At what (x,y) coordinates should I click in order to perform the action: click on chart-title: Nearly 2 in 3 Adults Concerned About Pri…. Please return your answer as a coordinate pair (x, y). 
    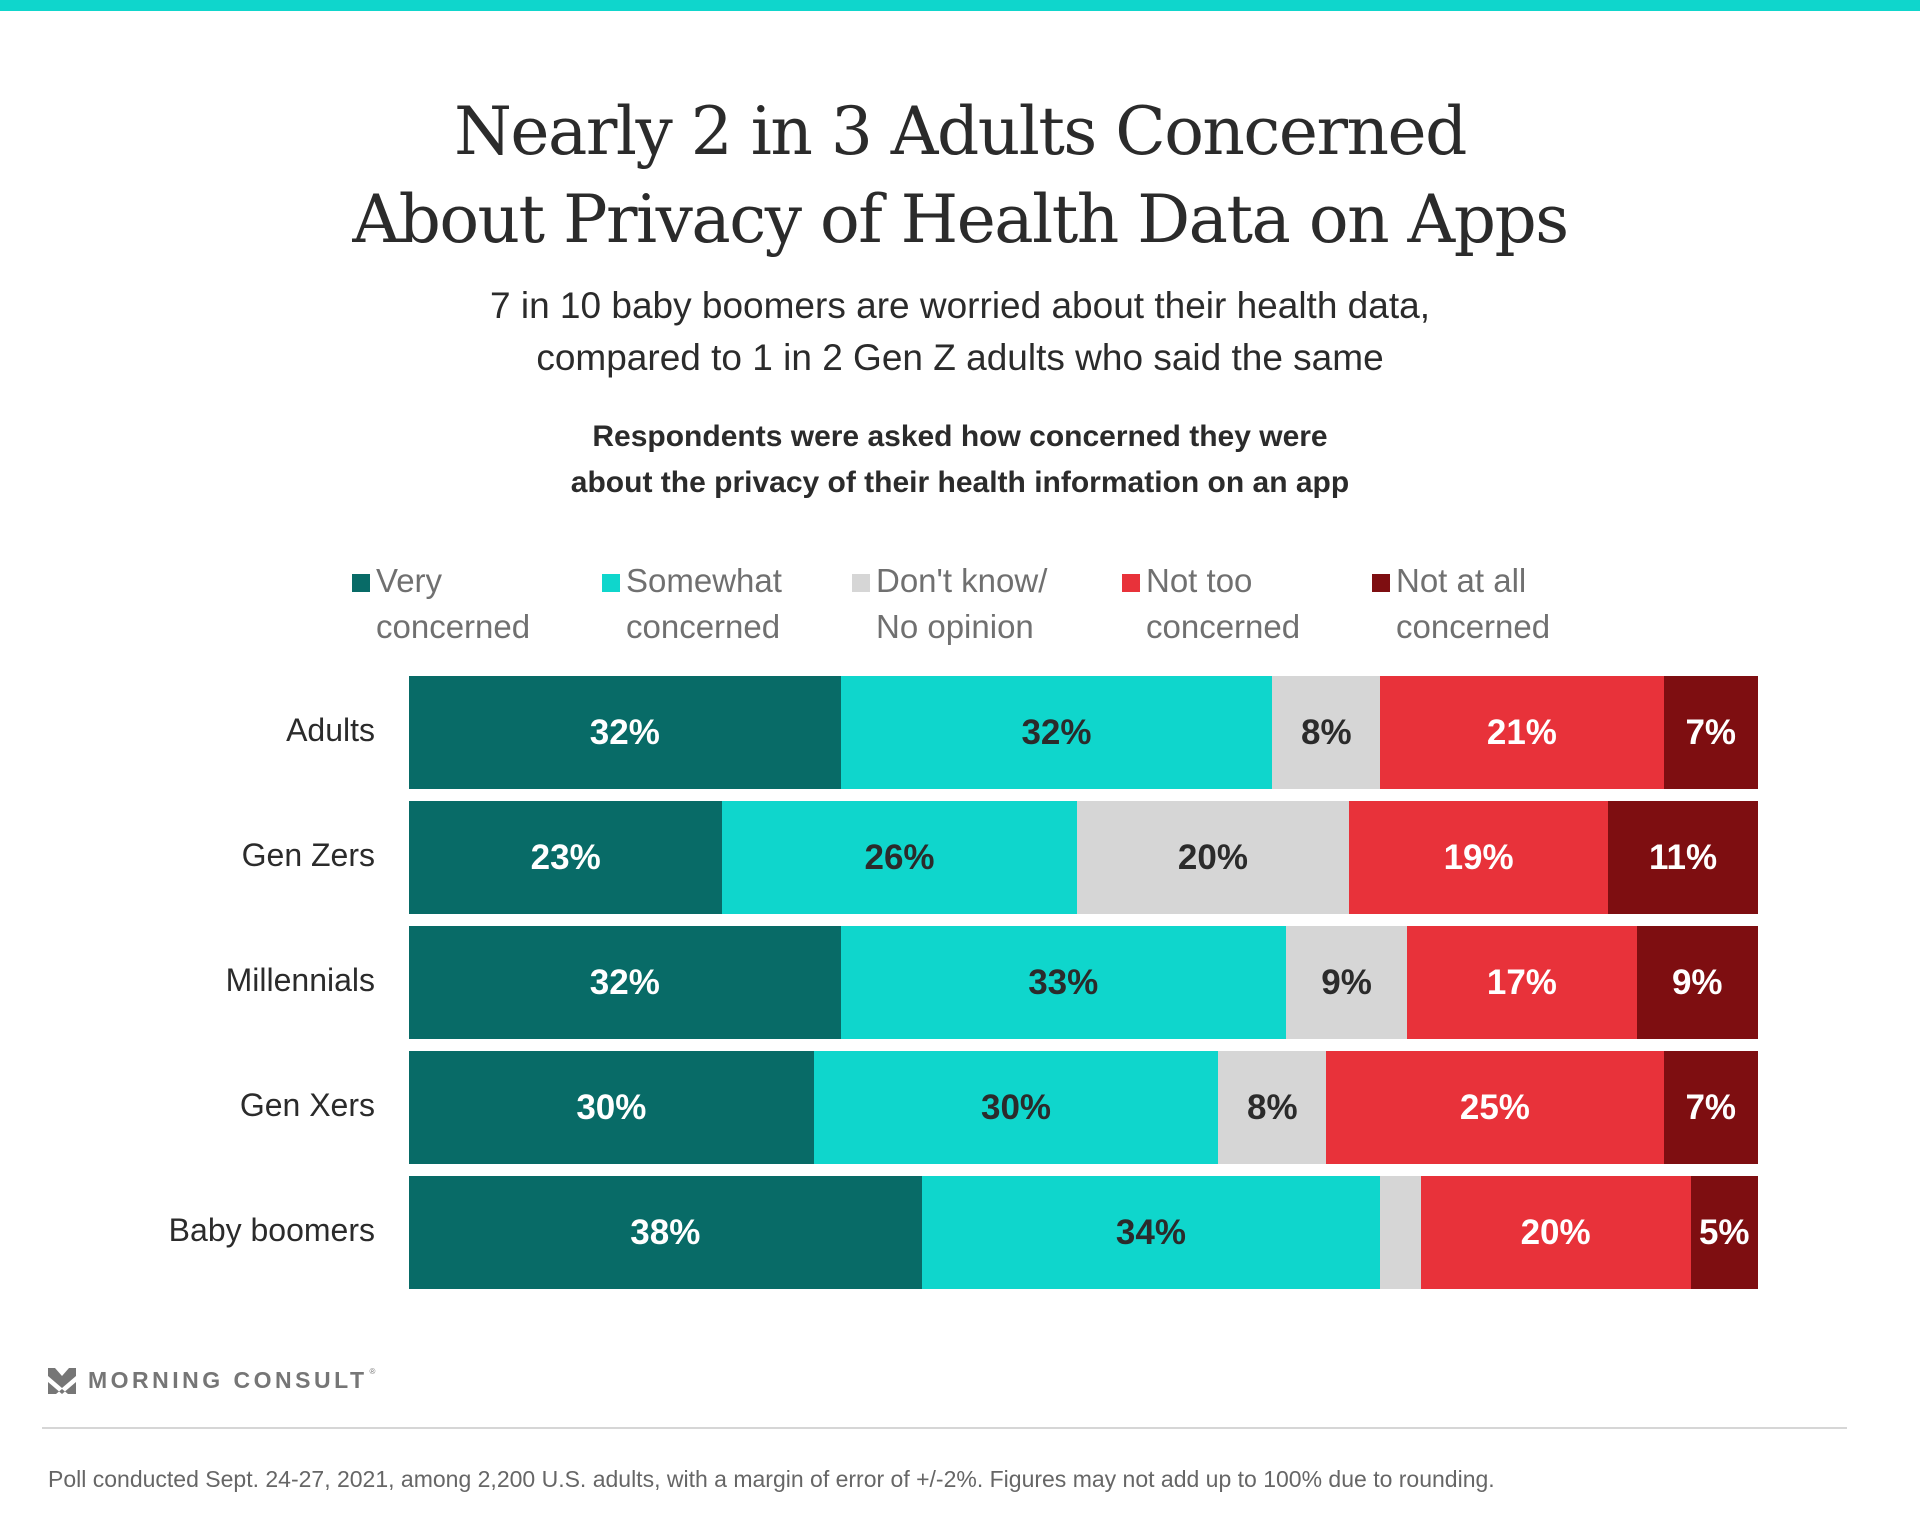
    Looking at the image, I should click on (960, 176).